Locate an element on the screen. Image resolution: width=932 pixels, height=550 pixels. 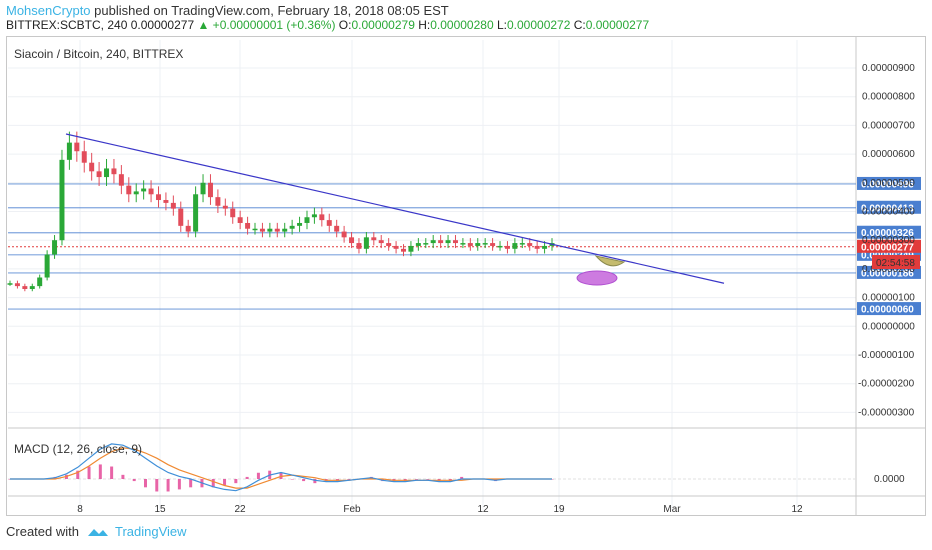
macd-pane: 0.0000 is located at coordinates (456, 467).